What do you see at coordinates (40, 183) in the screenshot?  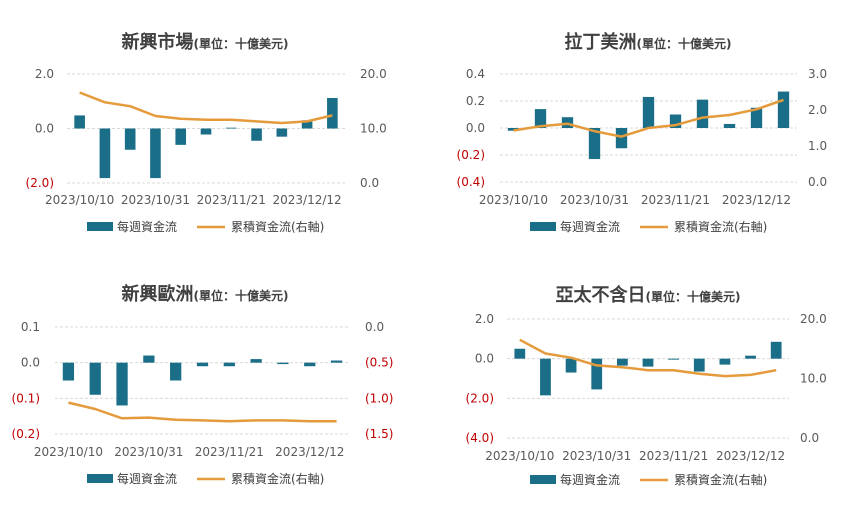 I see `y-left-tick-label: (2.0)` at bounding box center [40, 183].